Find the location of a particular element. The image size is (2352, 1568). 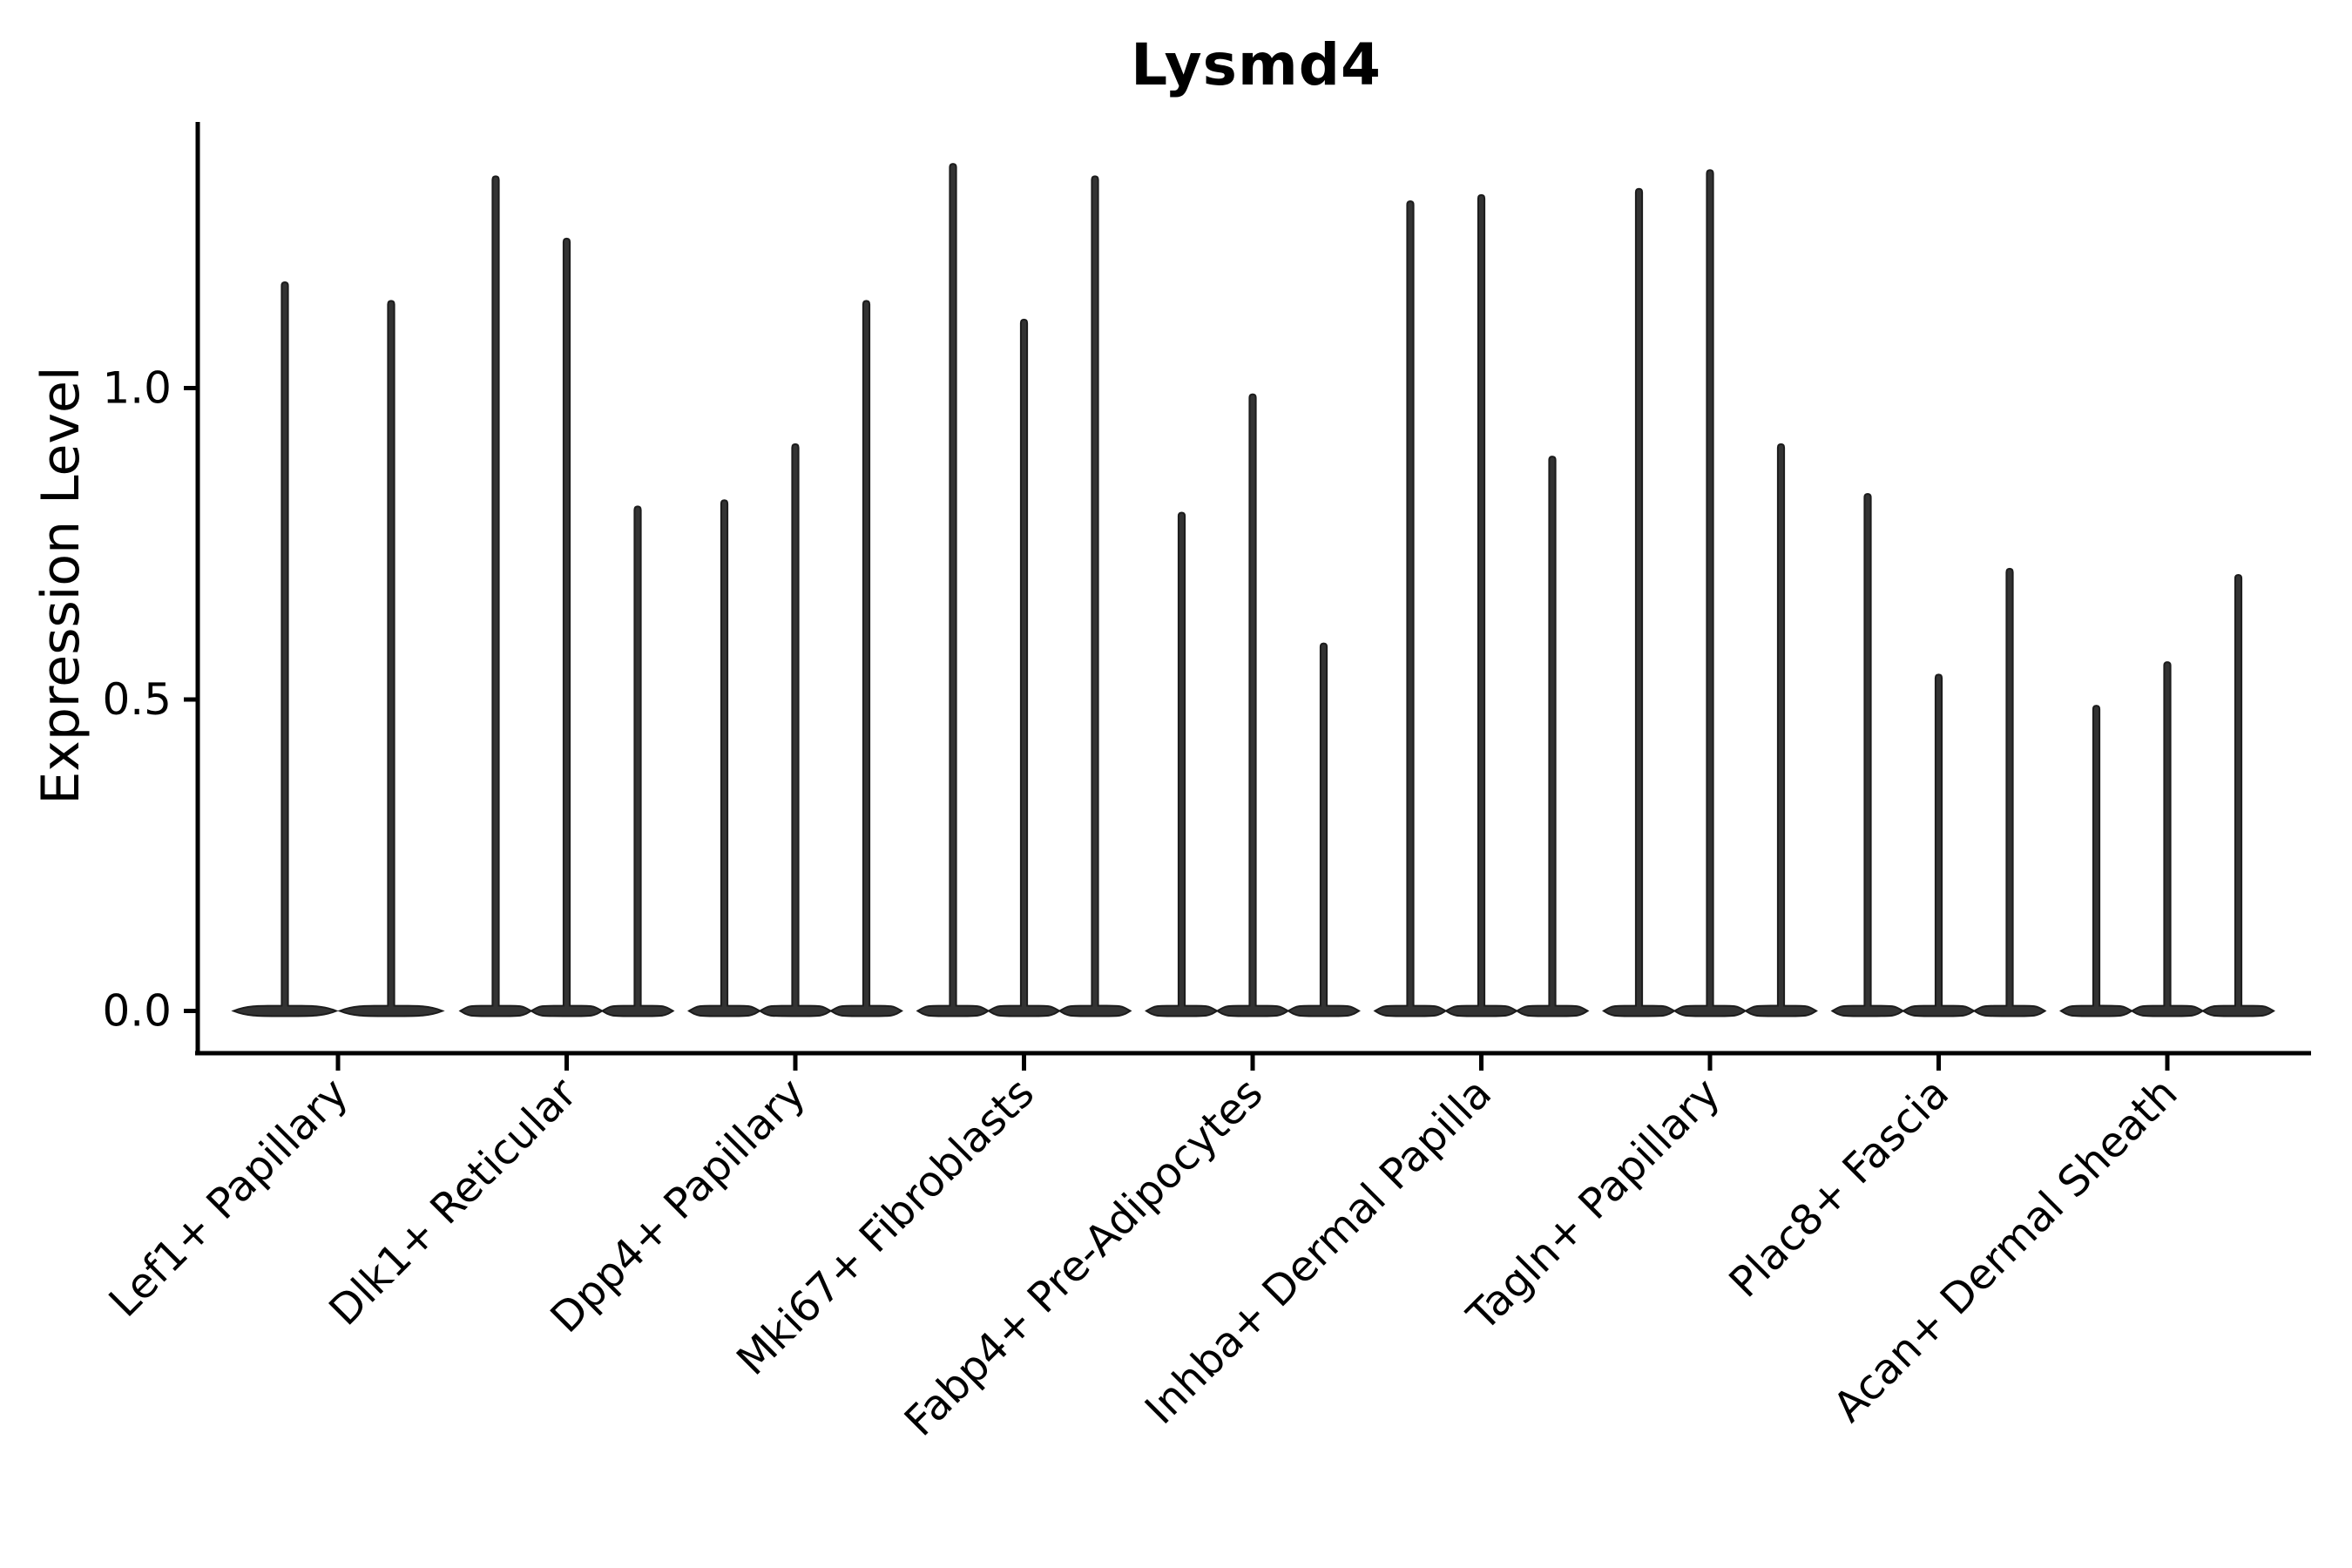

plot-title: Lysmd4 is located at coordinates (1256, 64).